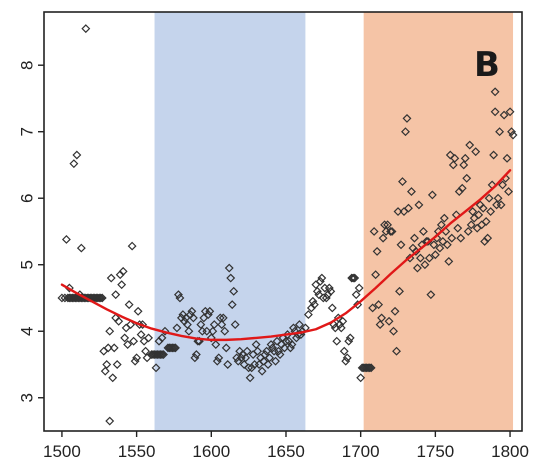 The height and width of the screenshot is (473, 537). I want to click on y-tick-label: 8, so click(27, 64).